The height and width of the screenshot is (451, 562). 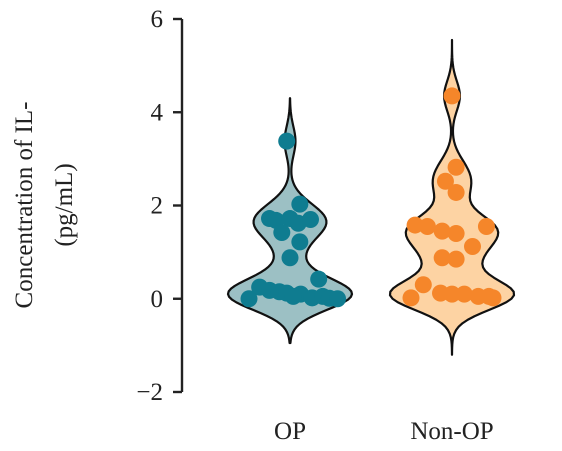 I want to click on y-axis-ticks: −2 0 2 4 6, so click(x=159, y=206).